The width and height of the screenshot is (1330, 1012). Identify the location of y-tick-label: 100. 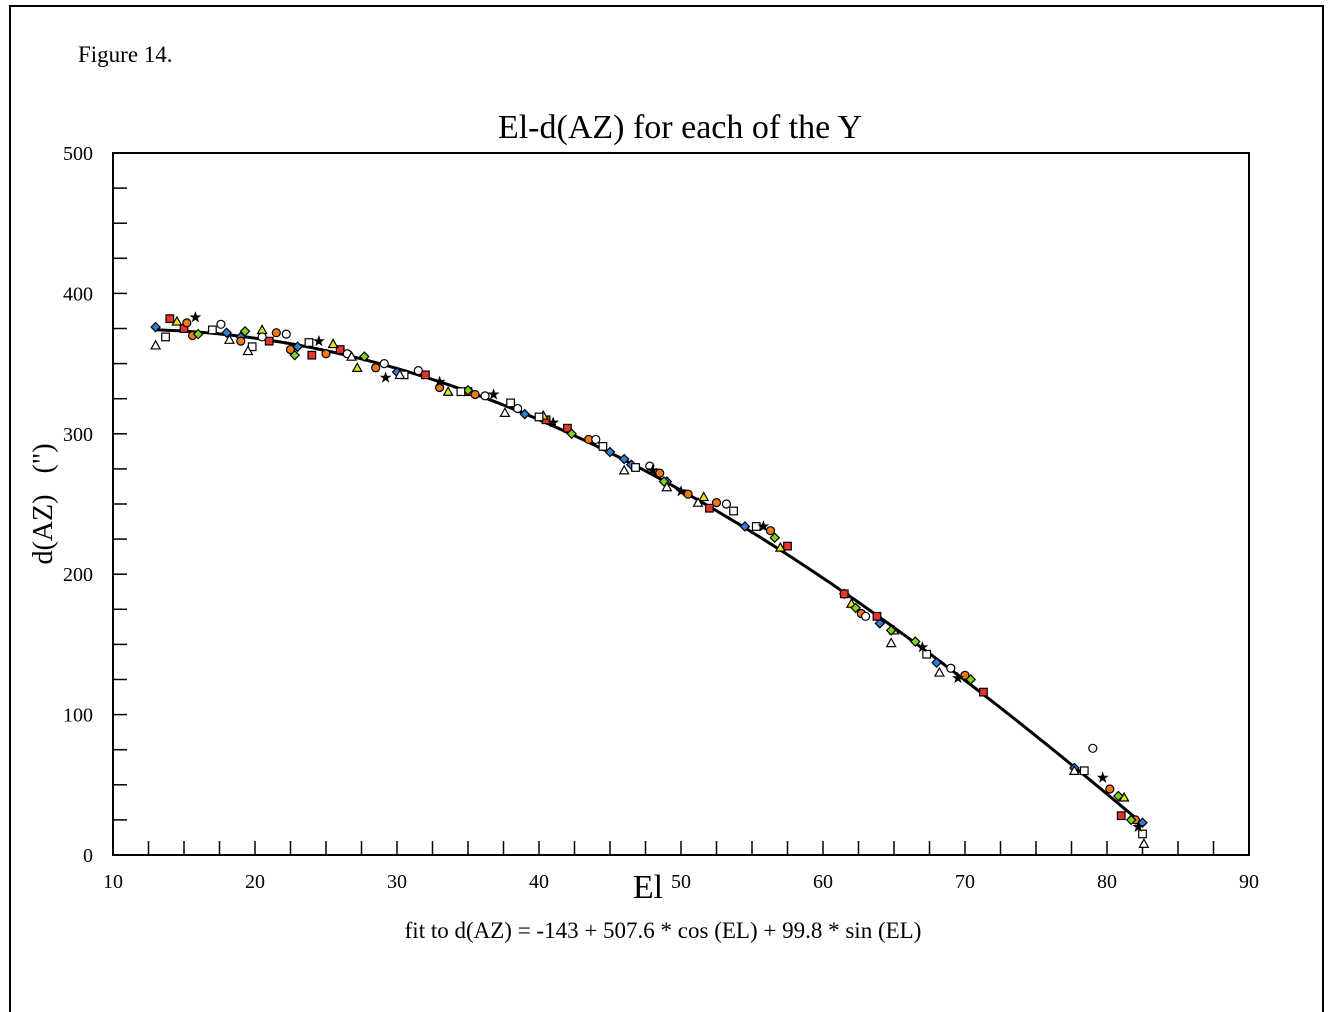
(78, 716).